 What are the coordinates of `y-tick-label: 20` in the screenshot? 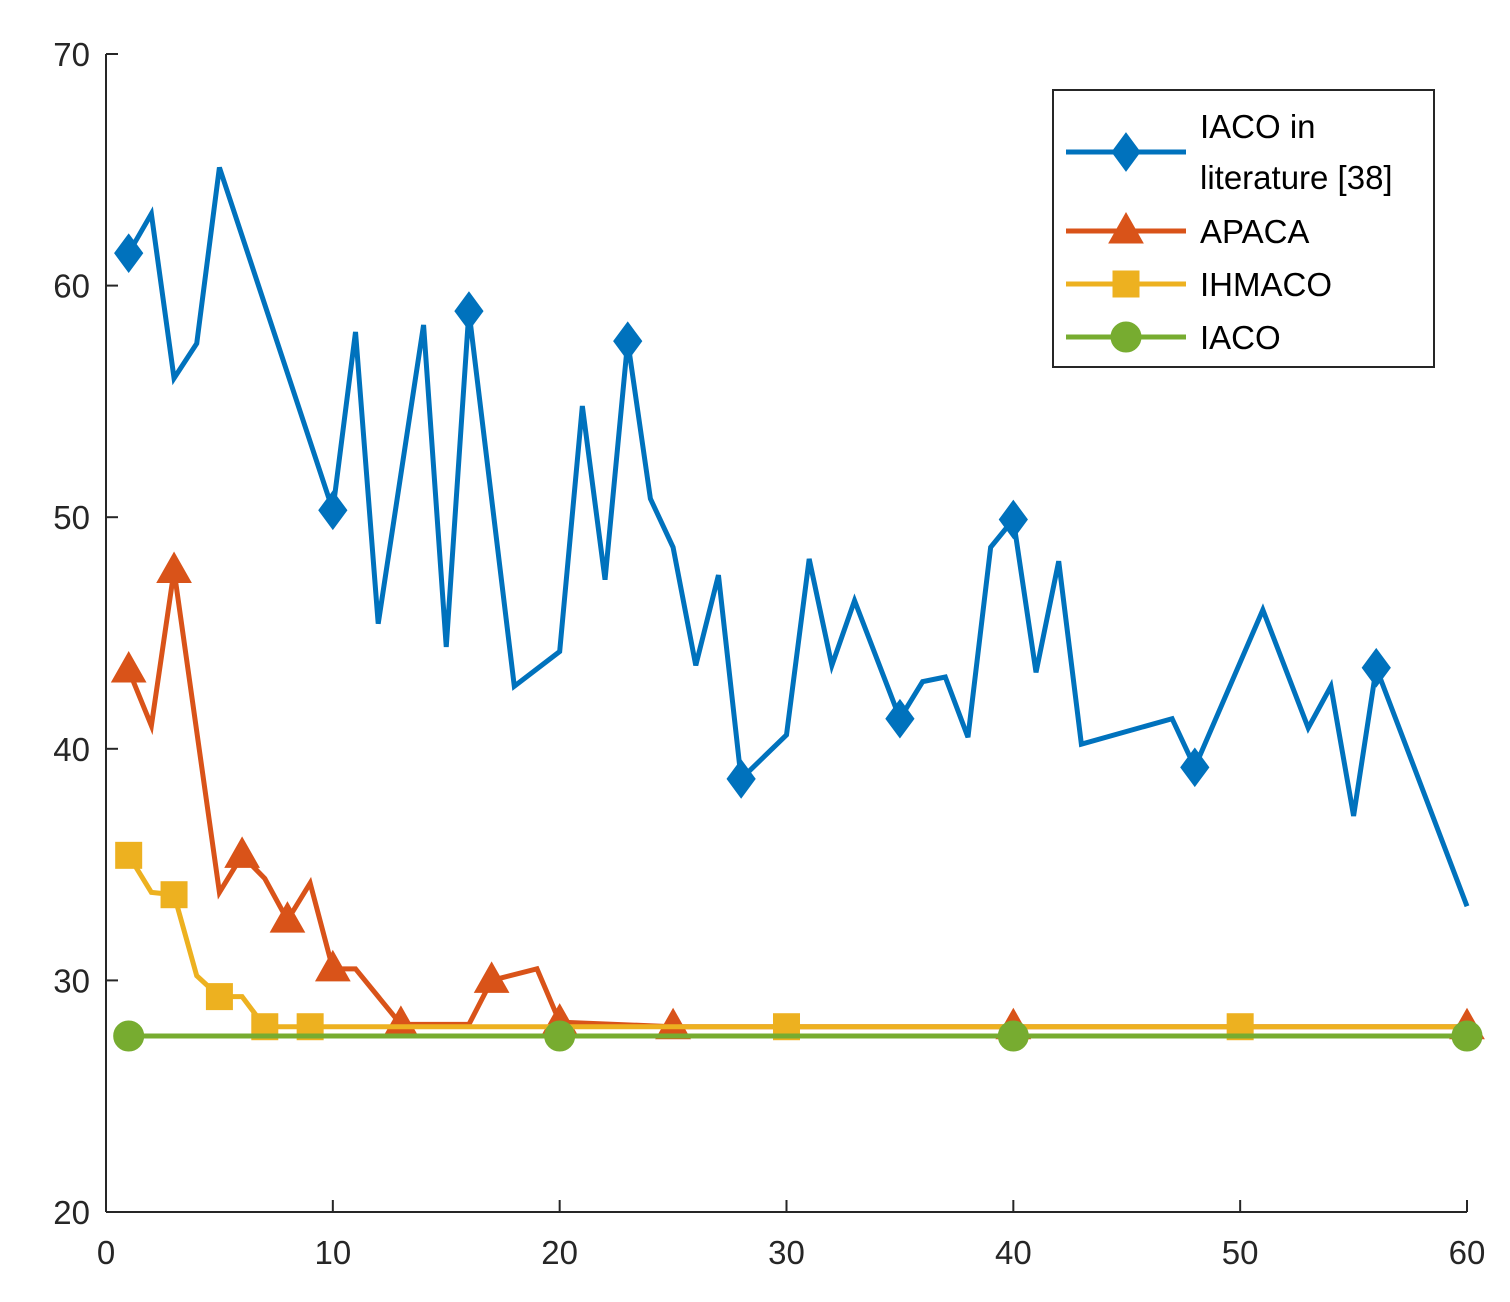 It's located at (71, 1212).